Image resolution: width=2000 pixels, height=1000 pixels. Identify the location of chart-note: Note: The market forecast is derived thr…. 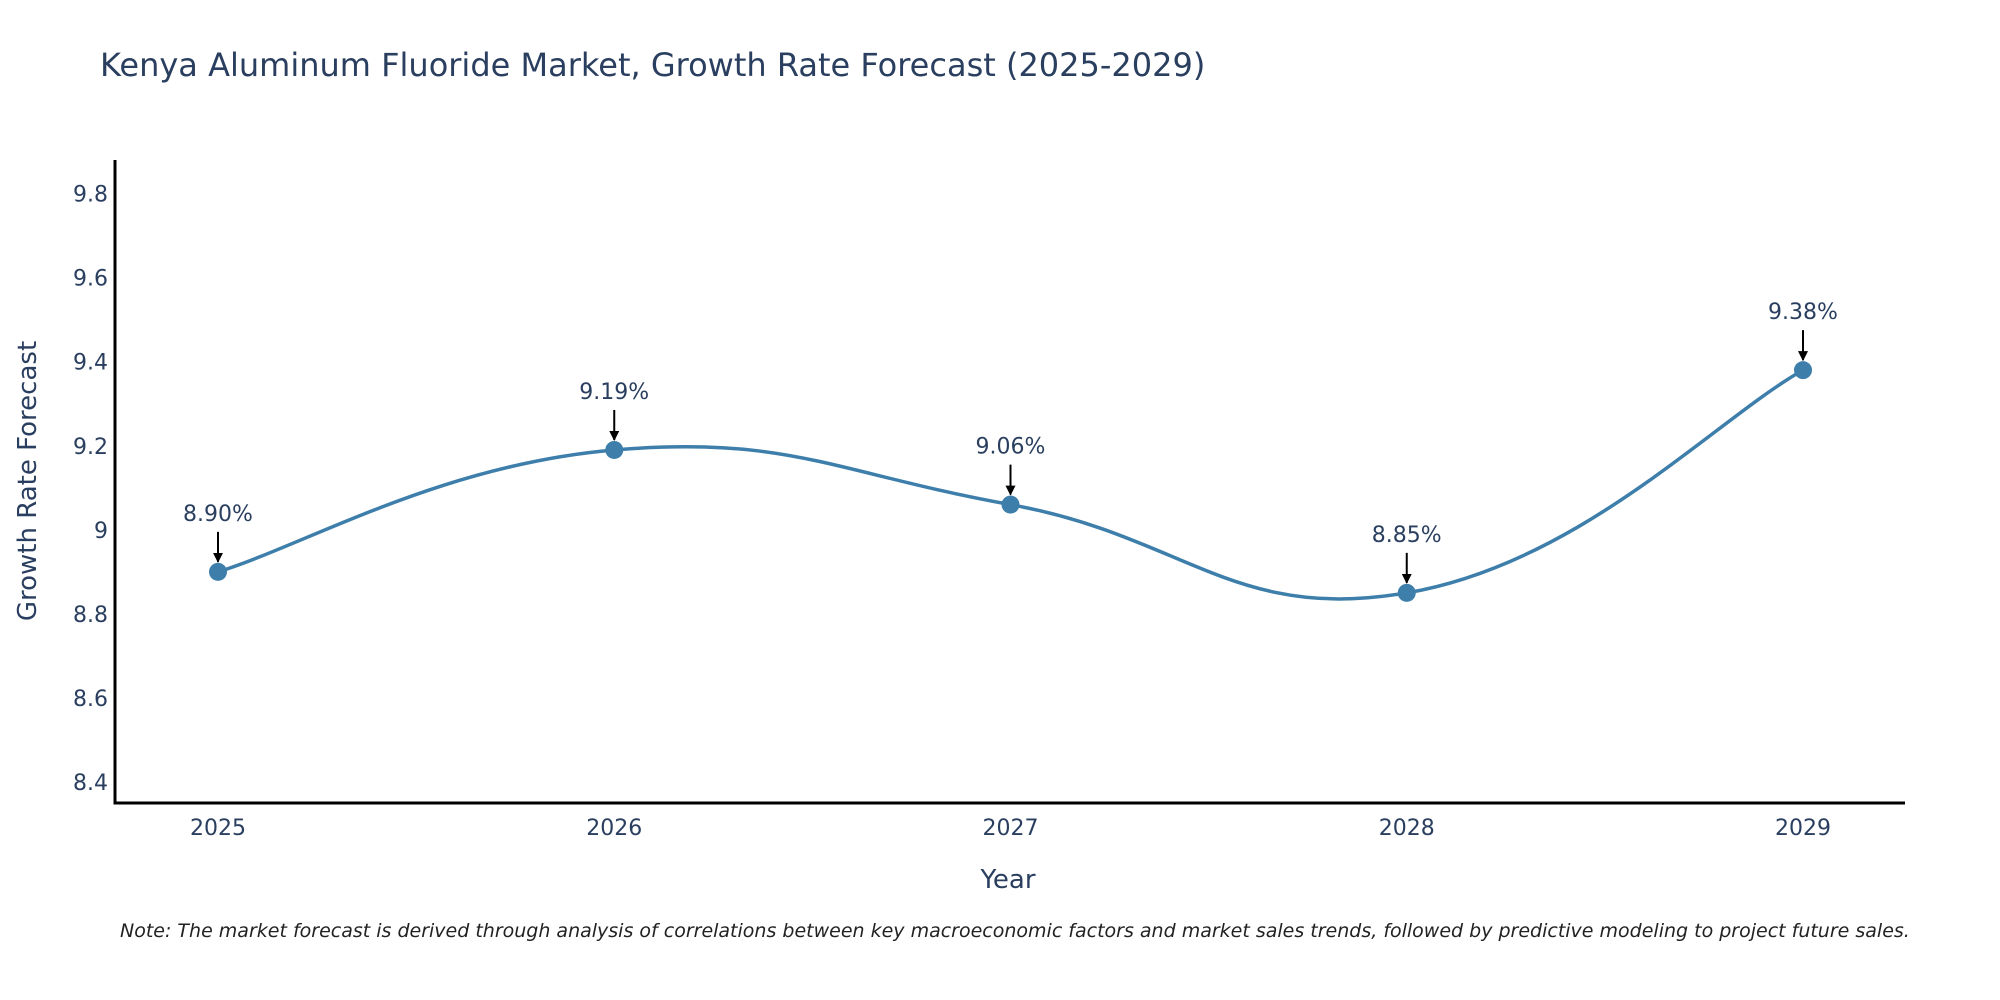
(1015, 931).